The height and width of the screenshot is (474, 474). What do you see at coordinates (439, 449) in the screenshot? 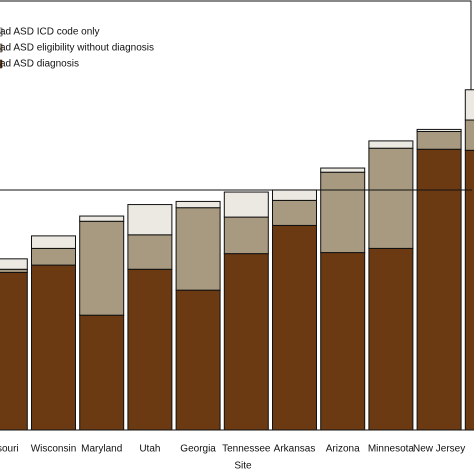
I see `x-tick-label: New Jersey` at bounding box center [439, 449].